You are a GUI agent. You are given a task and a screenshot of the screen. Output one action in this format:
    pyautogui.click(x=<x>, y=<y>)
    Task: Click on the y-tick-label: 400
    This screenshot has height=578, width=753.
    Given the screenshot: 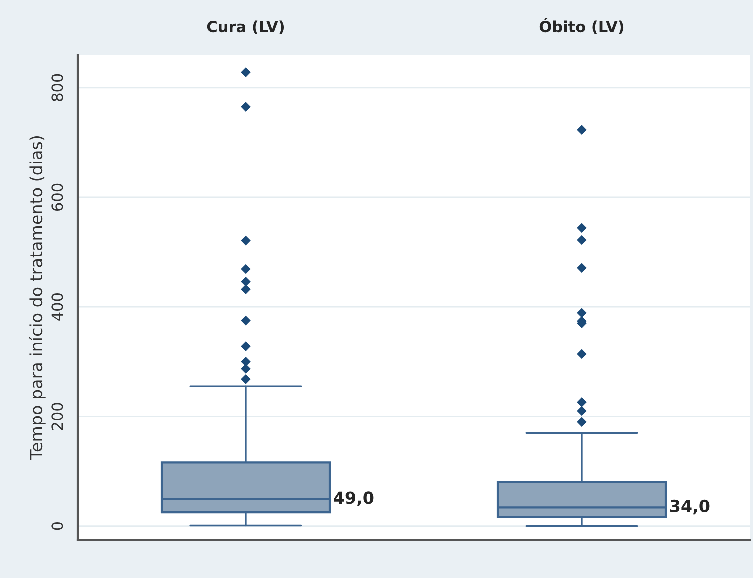 What is the action you would take?
    pyautogui.click(x=58, y=307)
    